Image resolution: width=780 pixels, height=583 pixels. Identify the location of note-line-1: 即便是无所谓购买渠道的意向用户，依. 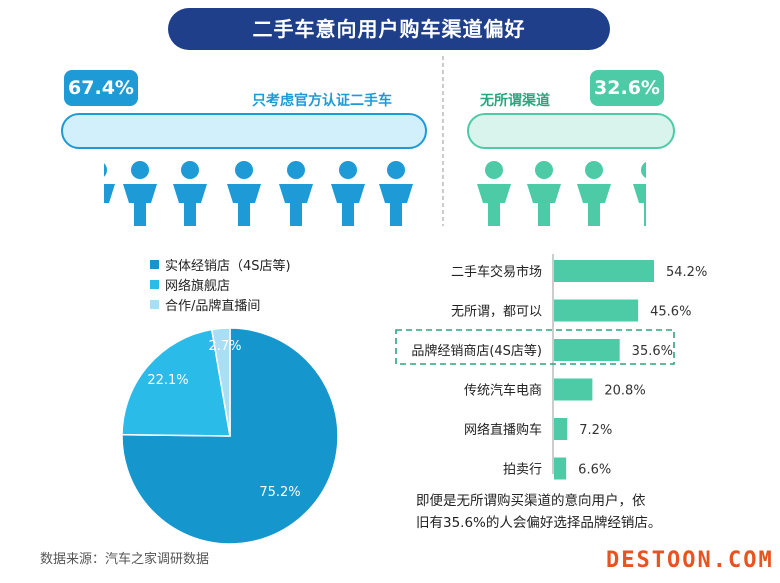
(531, 501).